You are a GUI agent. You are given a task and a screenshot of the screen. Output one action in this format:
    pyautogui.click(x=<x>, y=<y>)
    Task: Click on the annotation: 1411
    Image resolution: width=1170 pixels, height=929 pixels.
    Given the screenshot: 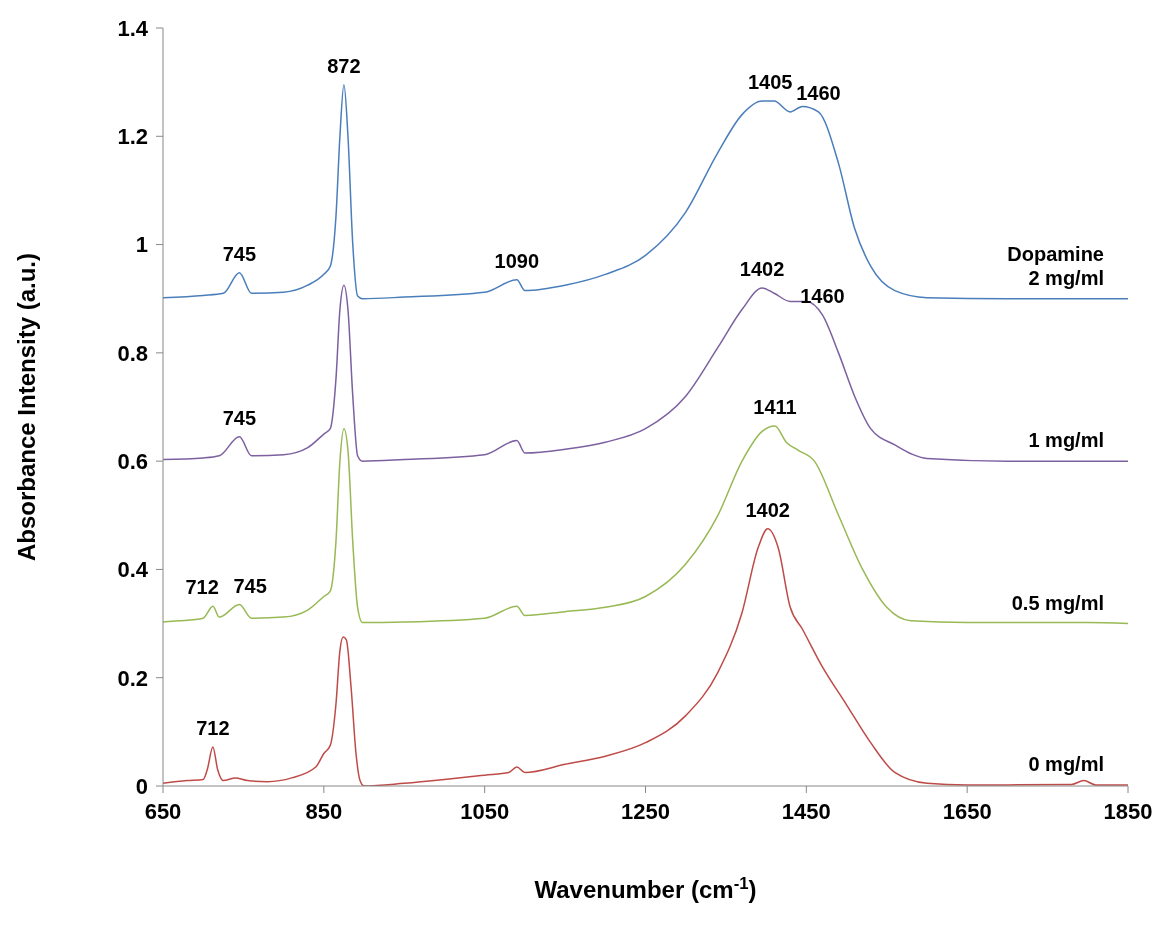 What is the action you would take?
    pyautogui.click(x=775, y=406)
    